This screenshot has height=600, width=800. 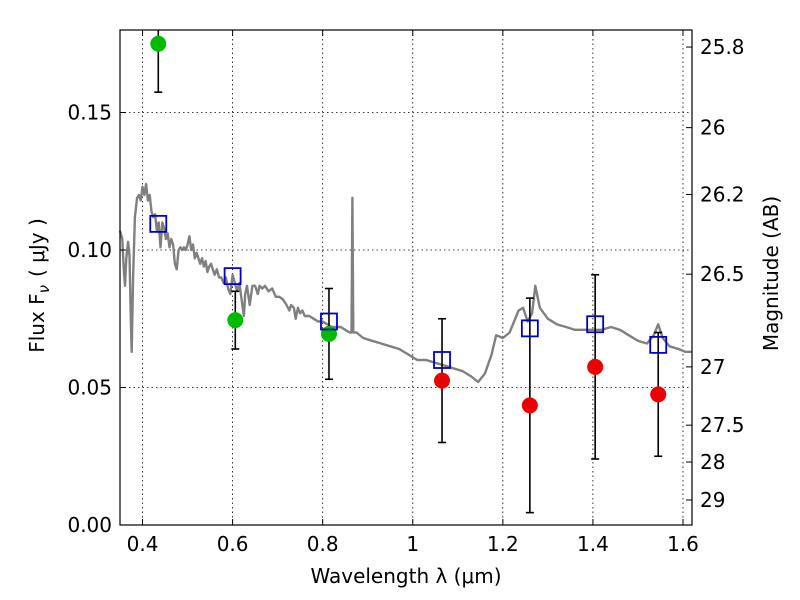 What do you see at coordinates (683, 544) in the screenshot?
I see `x-tick-label: 1.6` at bounding box center [683, 544].